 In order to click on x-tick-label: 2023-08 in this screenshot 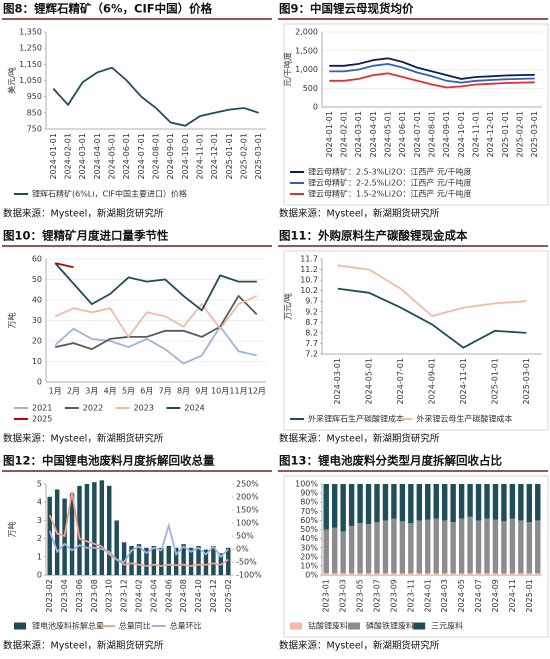, I will do `click(94, 595)`.